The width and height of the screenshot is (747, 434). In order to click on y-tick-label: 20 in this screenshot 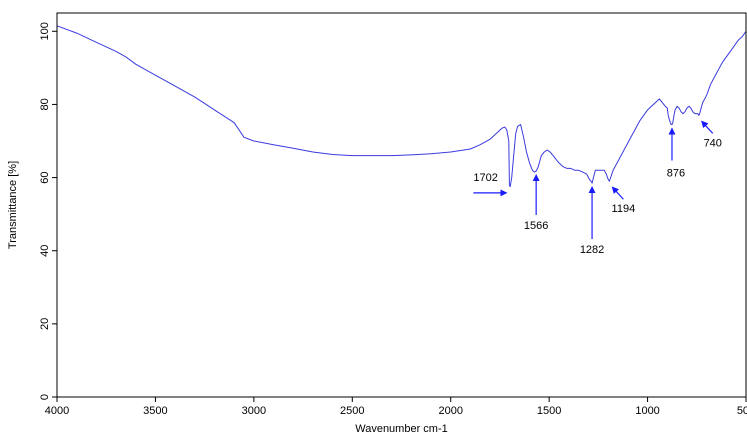, I will do `click(45, 324)`.